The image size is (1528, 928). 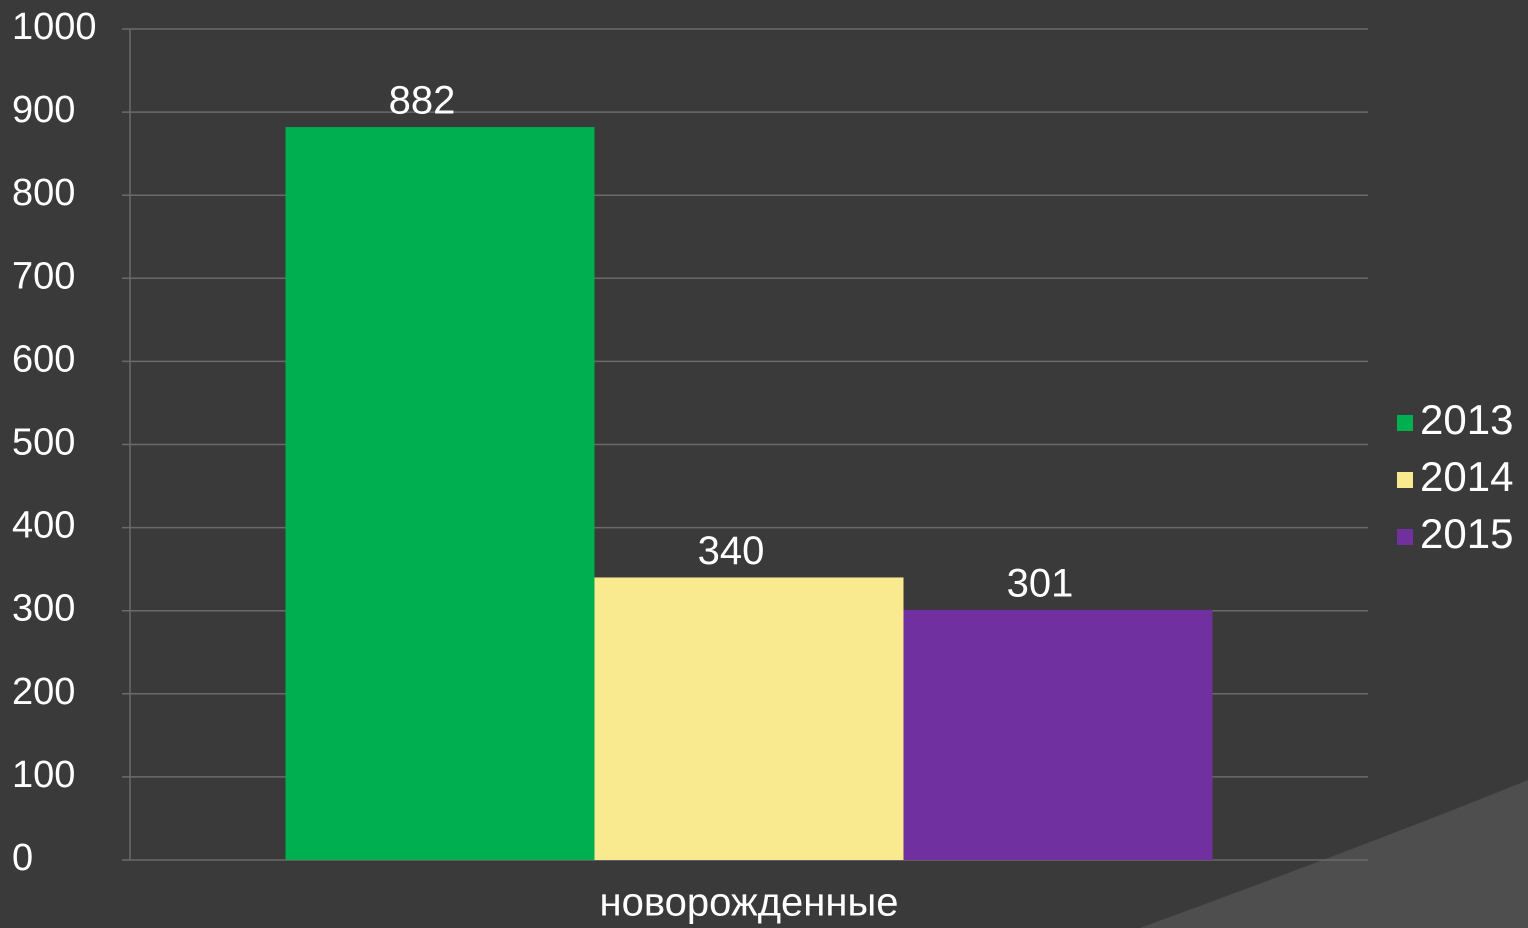 I want to click on y-tick-label: 0, so click(x=22, y=858).